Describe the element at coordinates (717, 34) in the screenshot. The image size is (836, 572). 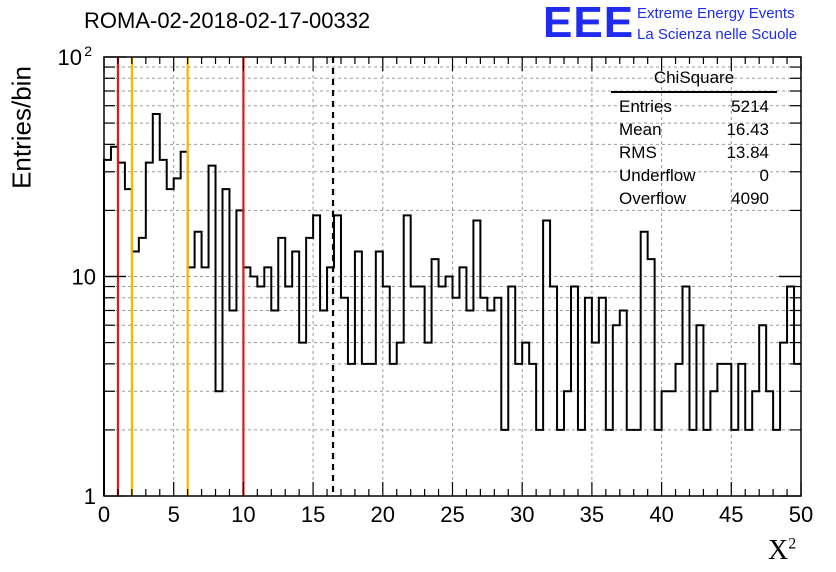
I see `logo-line2: La Scienza nelle Scuole` at that location.